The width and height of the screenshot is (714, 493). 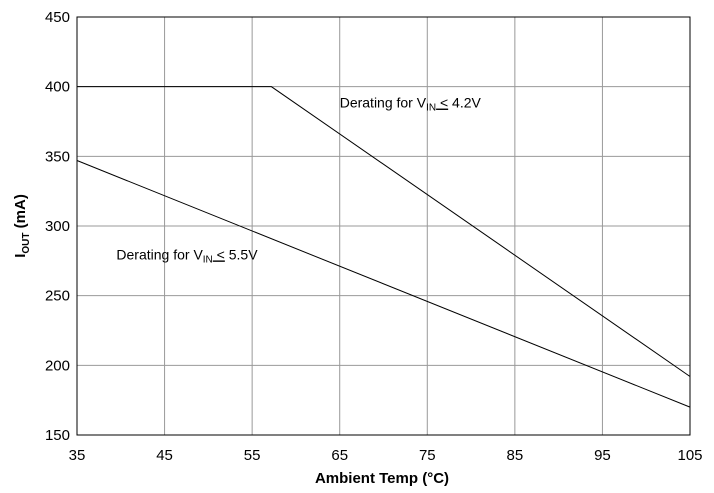 I want to click on y-tick-label: 350, so click(x=57, y=156).